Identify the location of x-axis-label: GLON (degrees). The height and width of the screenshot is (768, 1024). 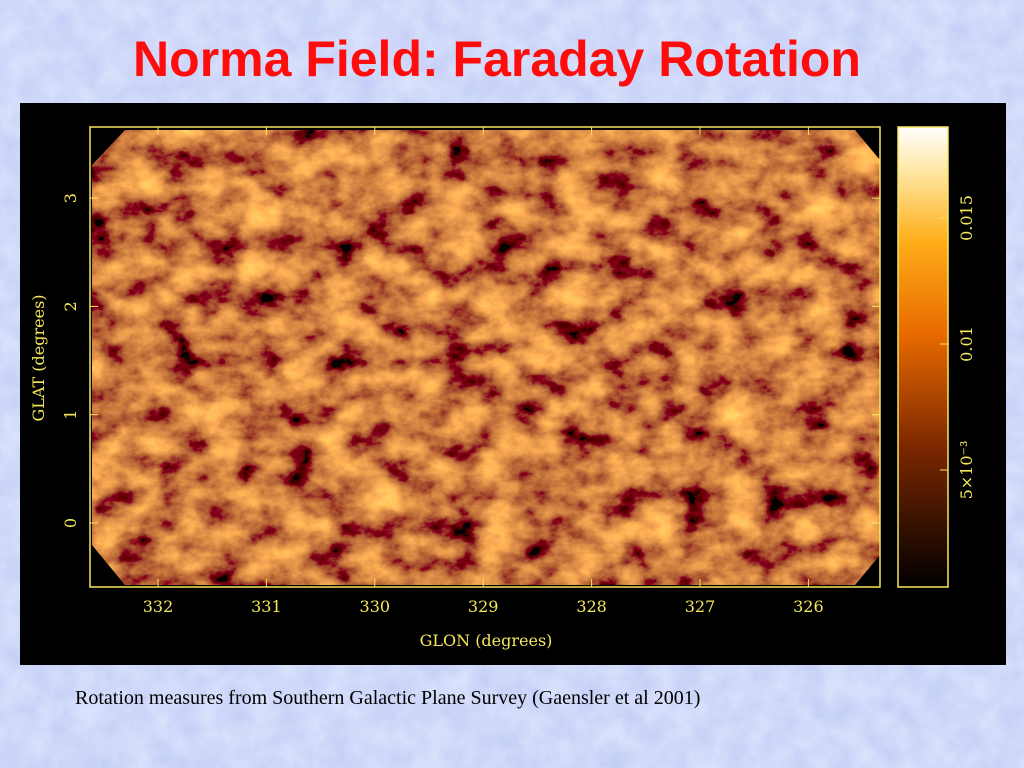
(486, 640).